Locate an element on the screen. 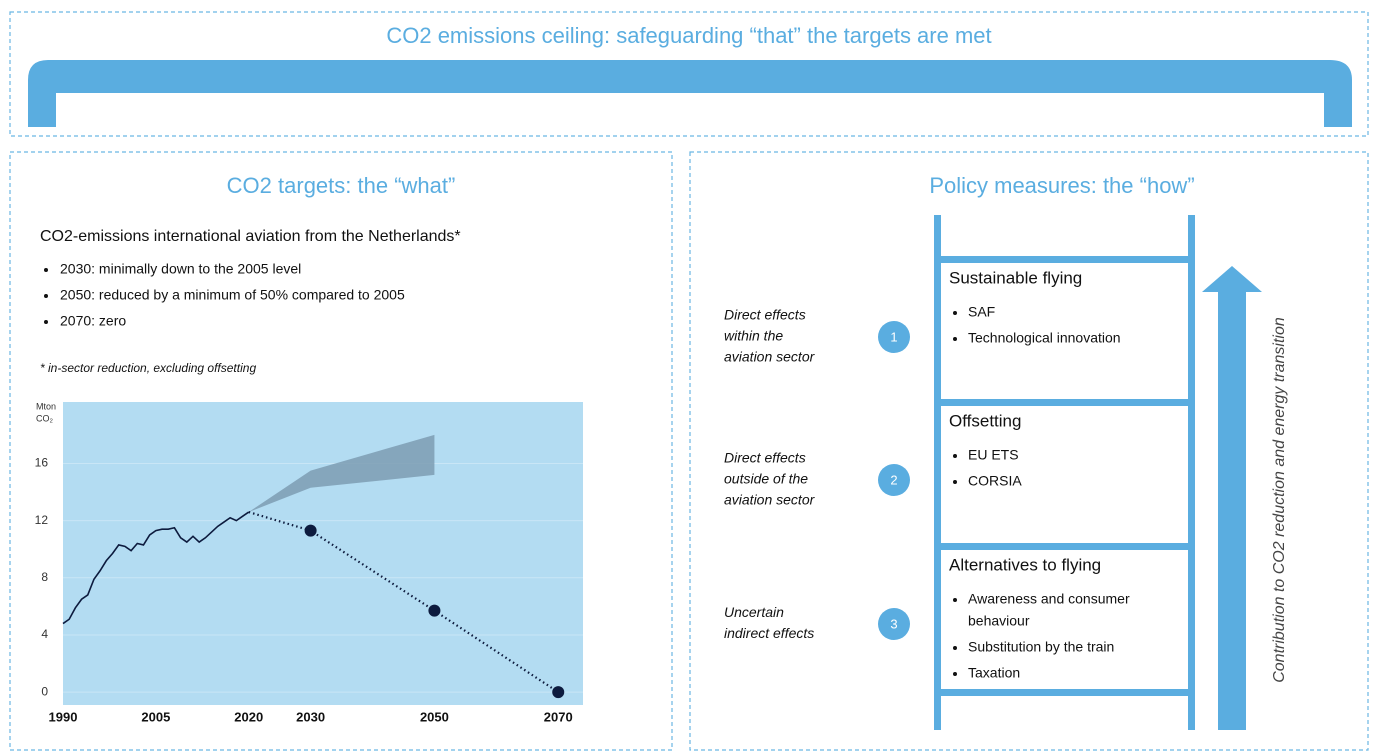 The width and height of the screenshot is (1373, 755). x-tick-label: 2070 is located at coordinates (558, 716).